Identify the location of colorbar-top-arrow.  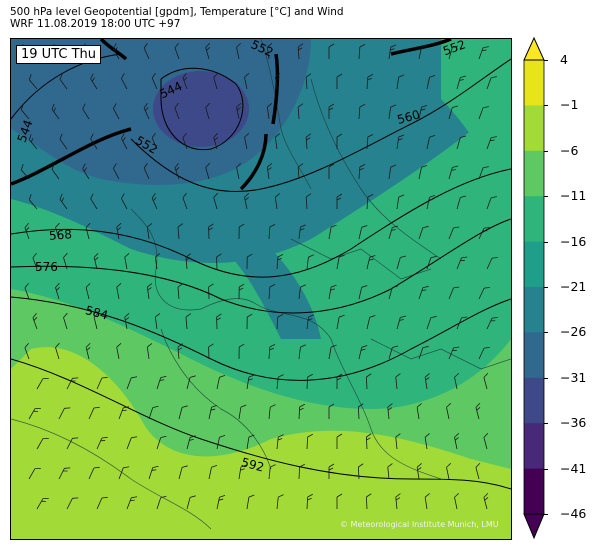
(534, 48).